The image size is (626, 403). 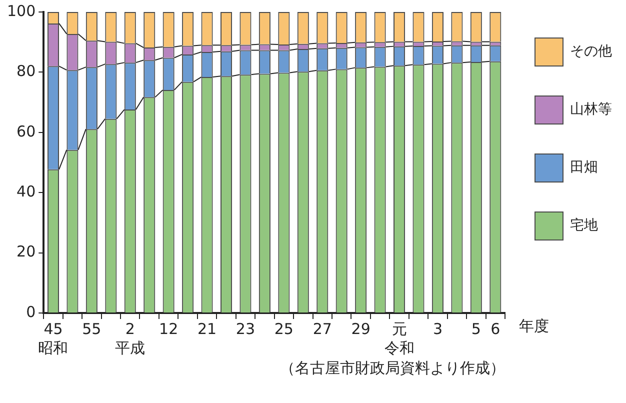 What do you see at coordinates (53, 347) in the screenshot?
I see `text: 昭和` at bounding box center [53, 347].